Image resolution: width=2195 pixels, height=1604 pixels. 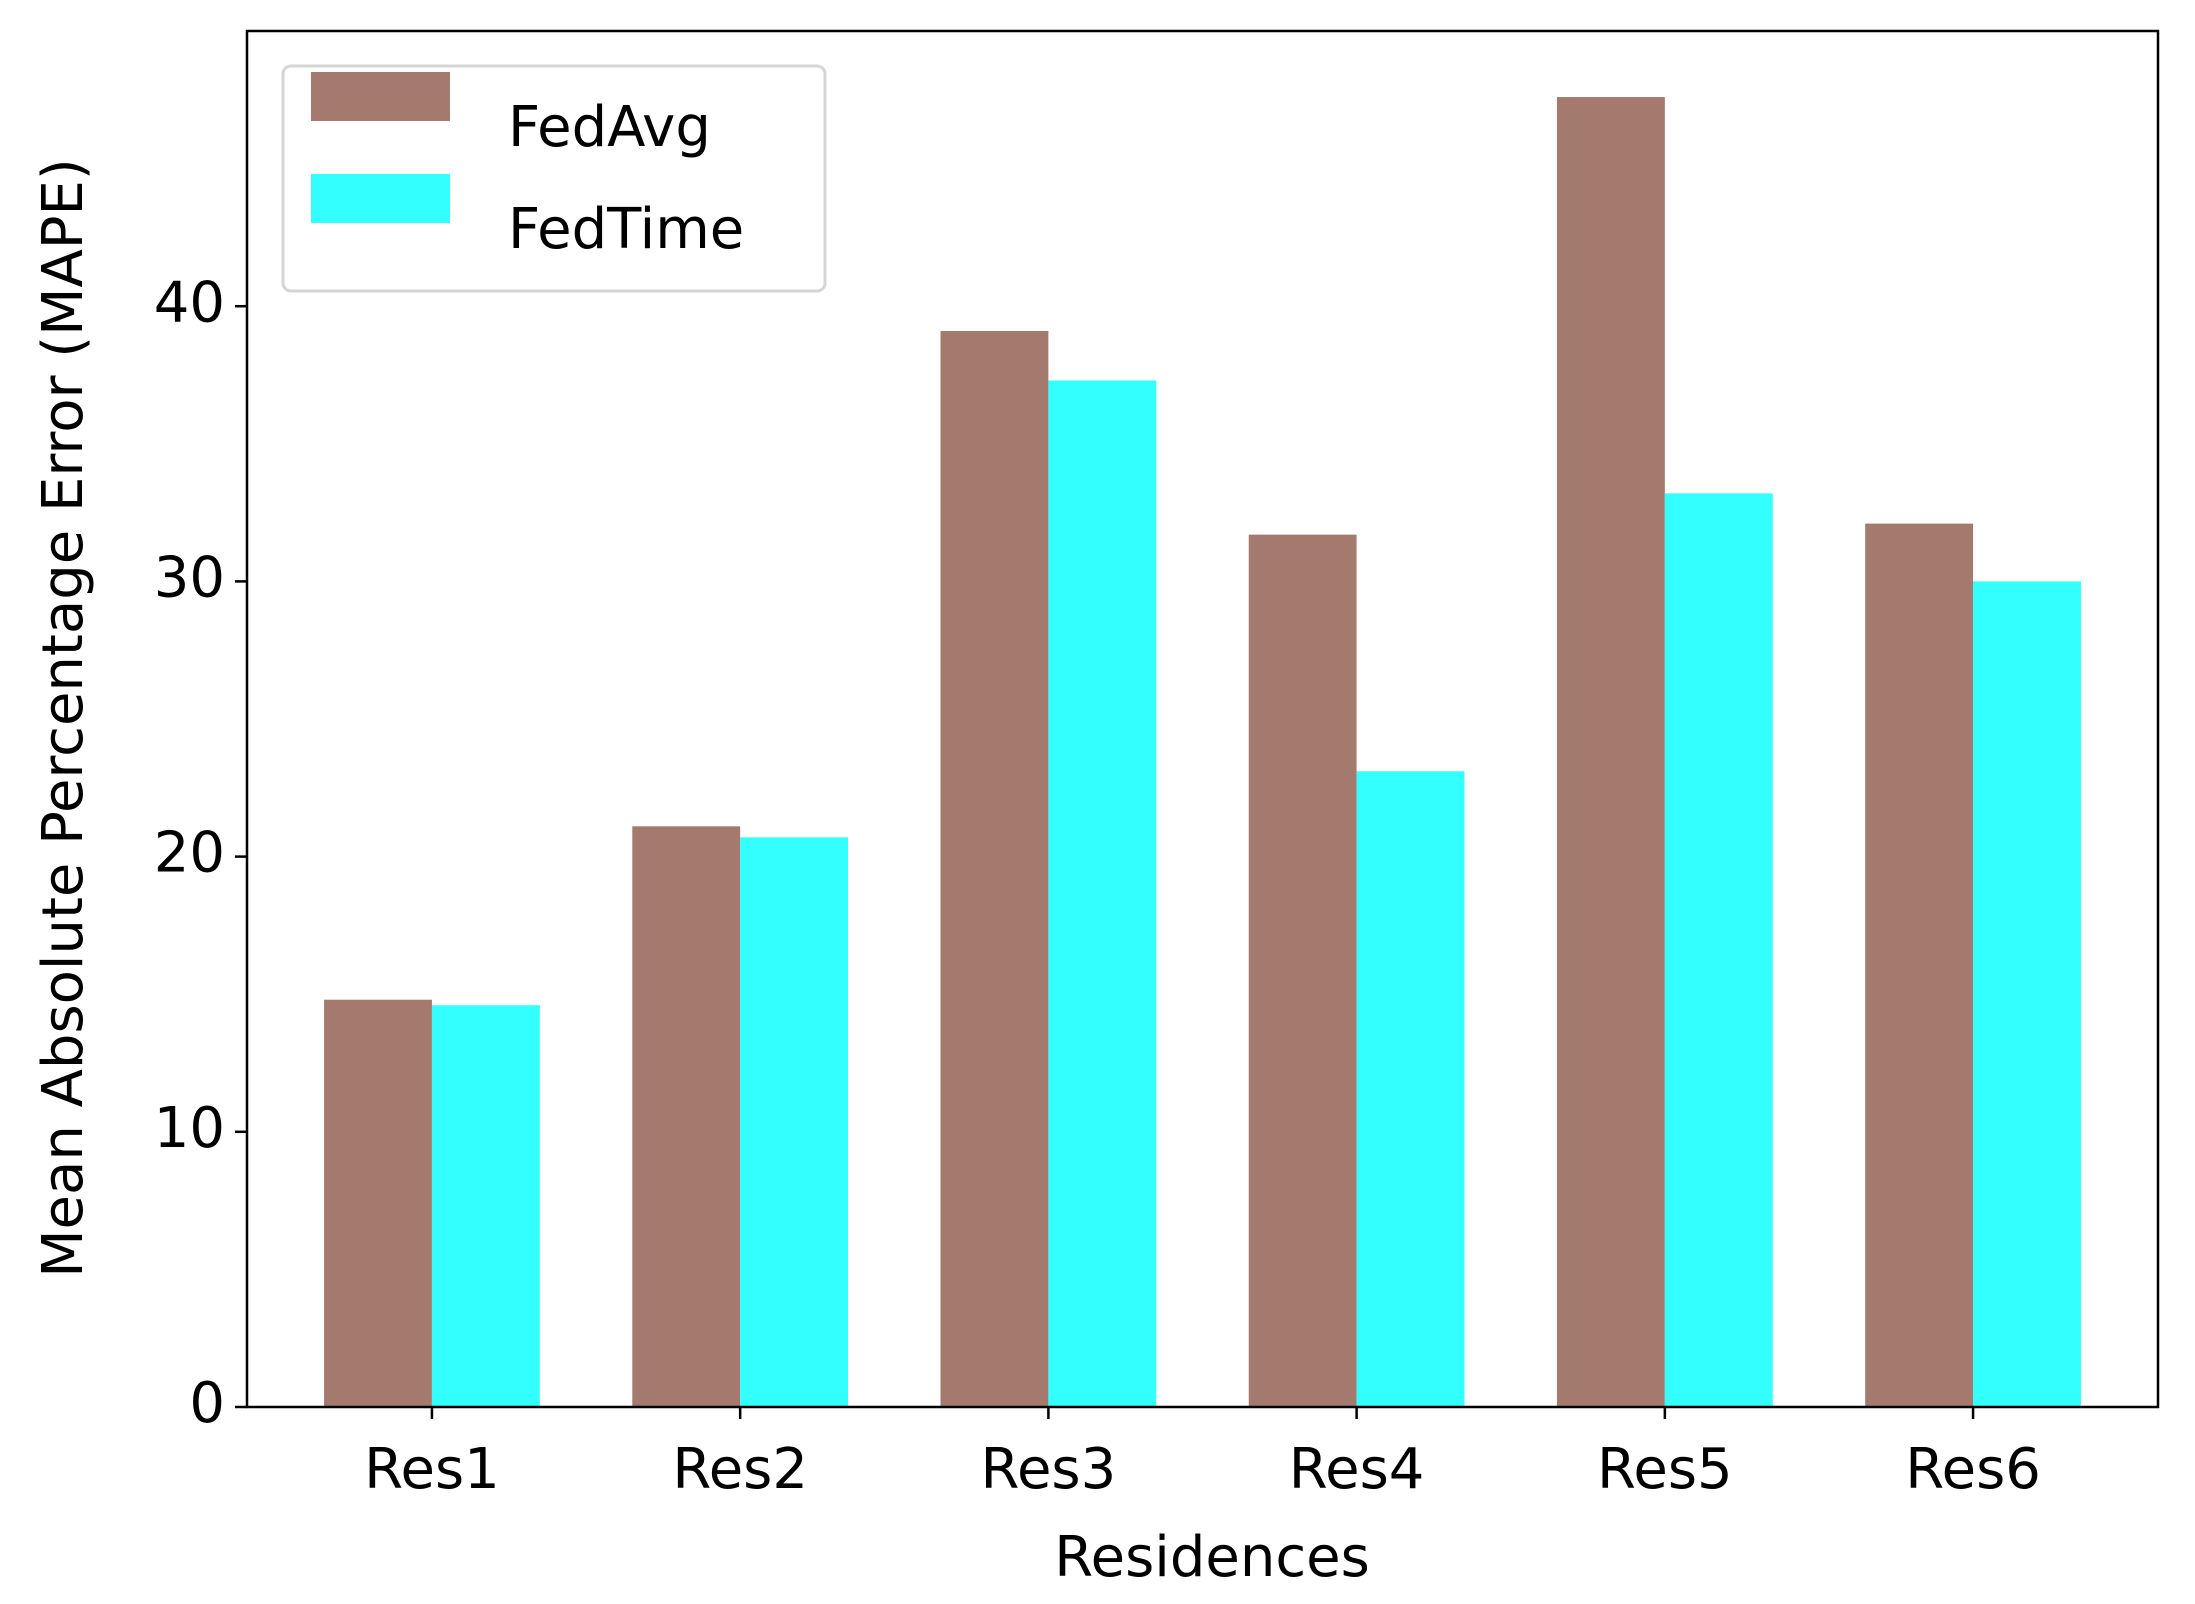 I want to click on x-tick-label: Res4, so click(x=1357, y=1469).